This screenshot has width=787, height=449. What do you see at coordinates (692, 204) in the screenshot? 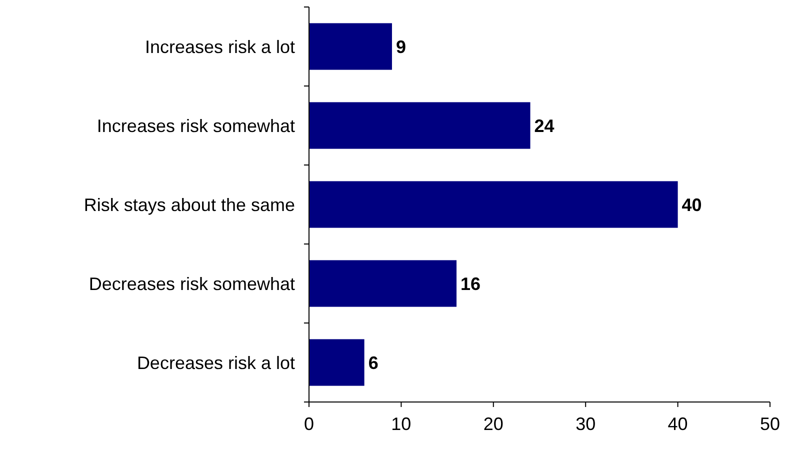
I see `data-label: 40` at bounding box center [692, 204].